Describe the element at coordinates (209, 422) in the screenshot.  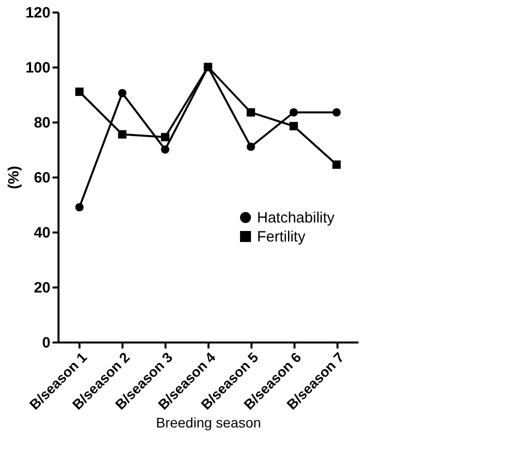
I see `x-axis-title: Breeding season` at that location.